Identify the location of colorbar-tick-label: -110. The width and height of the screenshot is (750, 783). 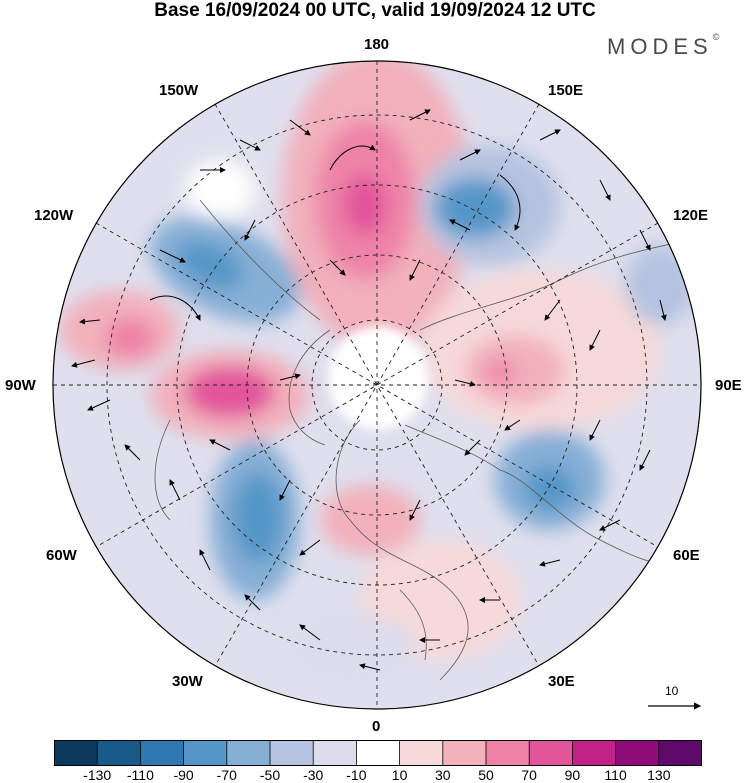
(140, 775).